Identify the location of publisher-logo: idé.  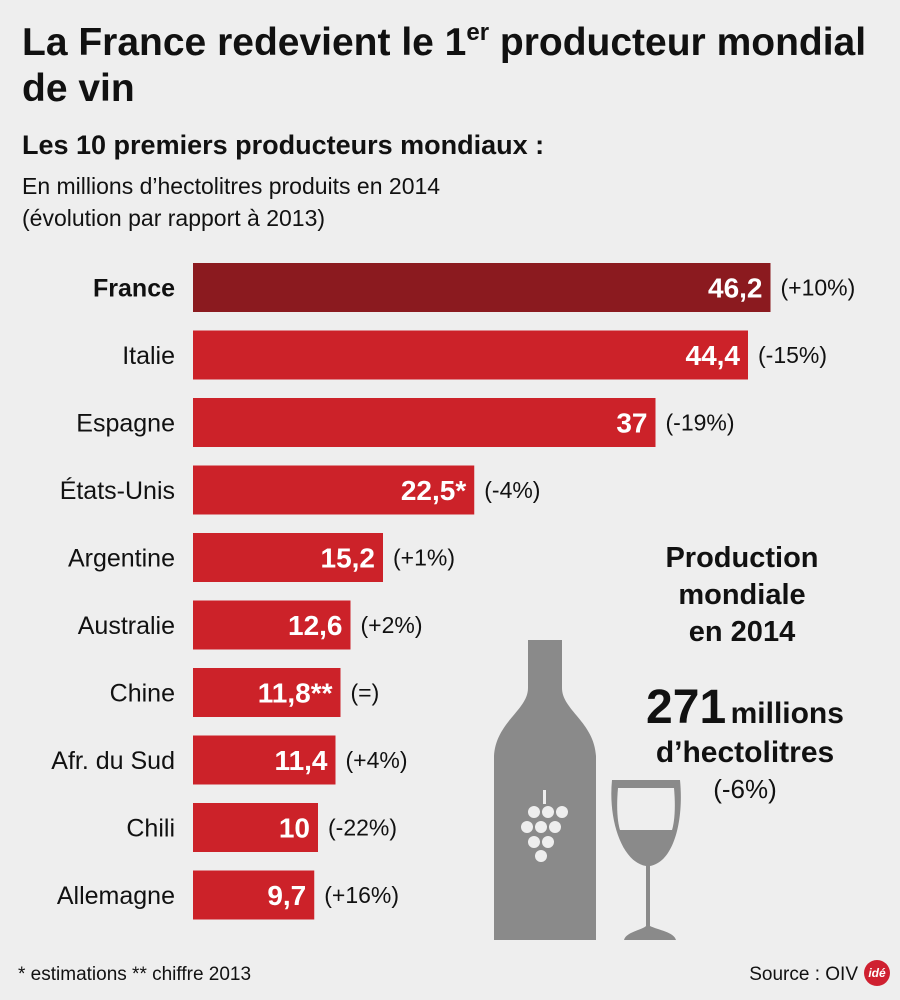
(877, 973).